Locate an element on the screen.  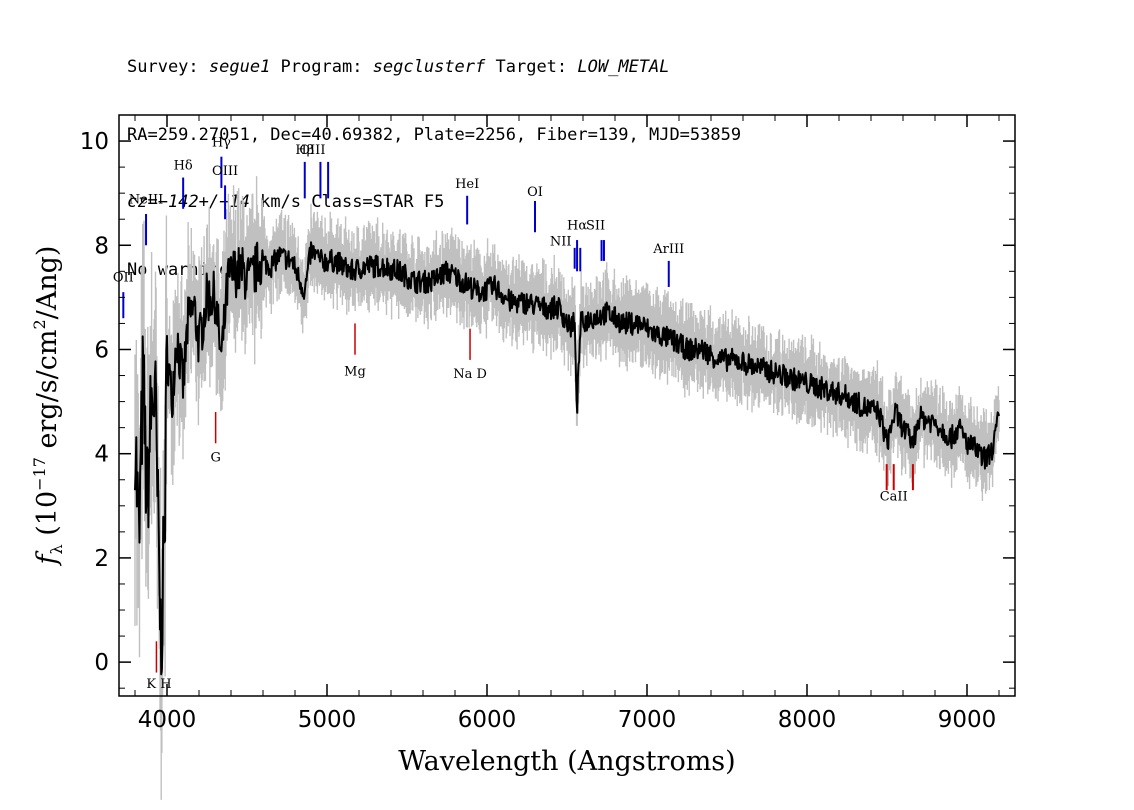
y-label-exp2: 2 is located at coordinates (39, 324).